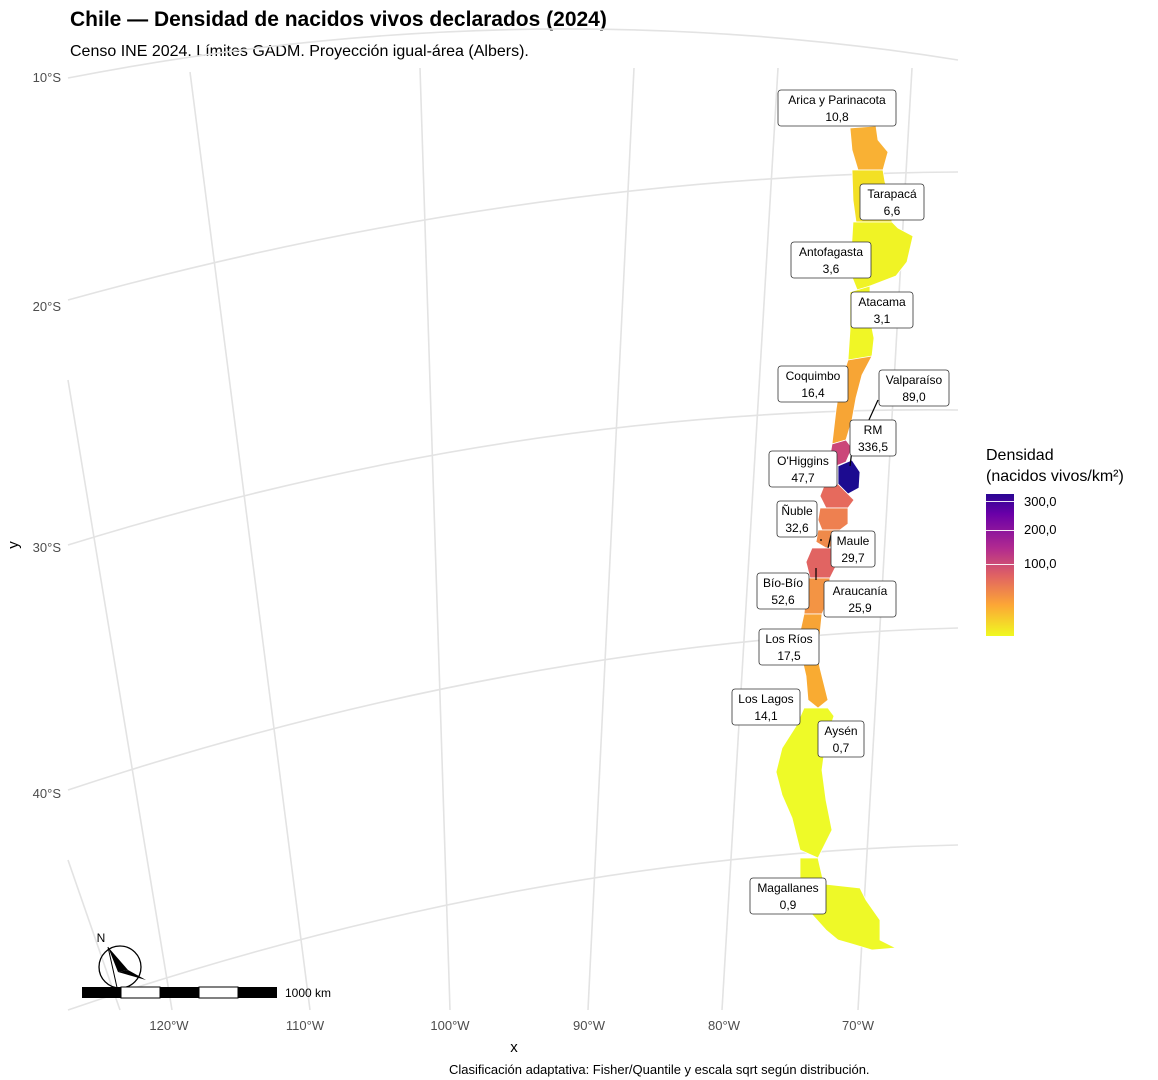  Describe the element at coordinates (47, 793) in the screenshot. I see `lat-tick-label: 40°S` at that location.